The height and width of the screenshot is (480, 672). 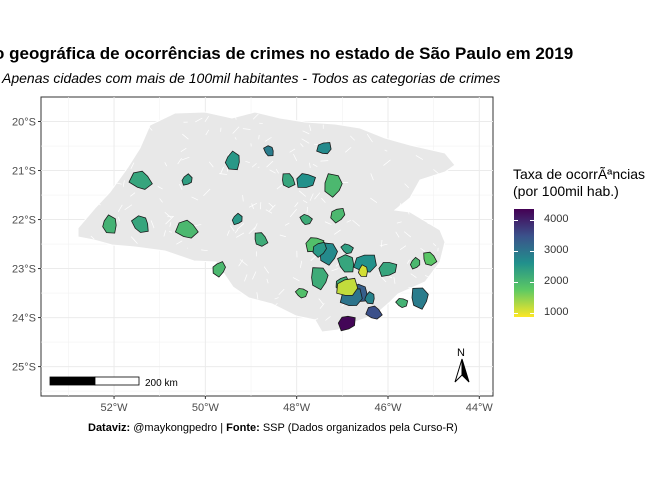 What do you see at coordinates (480, 408) in the screenshot?
I see `x-tick-label: 44°W` at bounding box center [480, 408].